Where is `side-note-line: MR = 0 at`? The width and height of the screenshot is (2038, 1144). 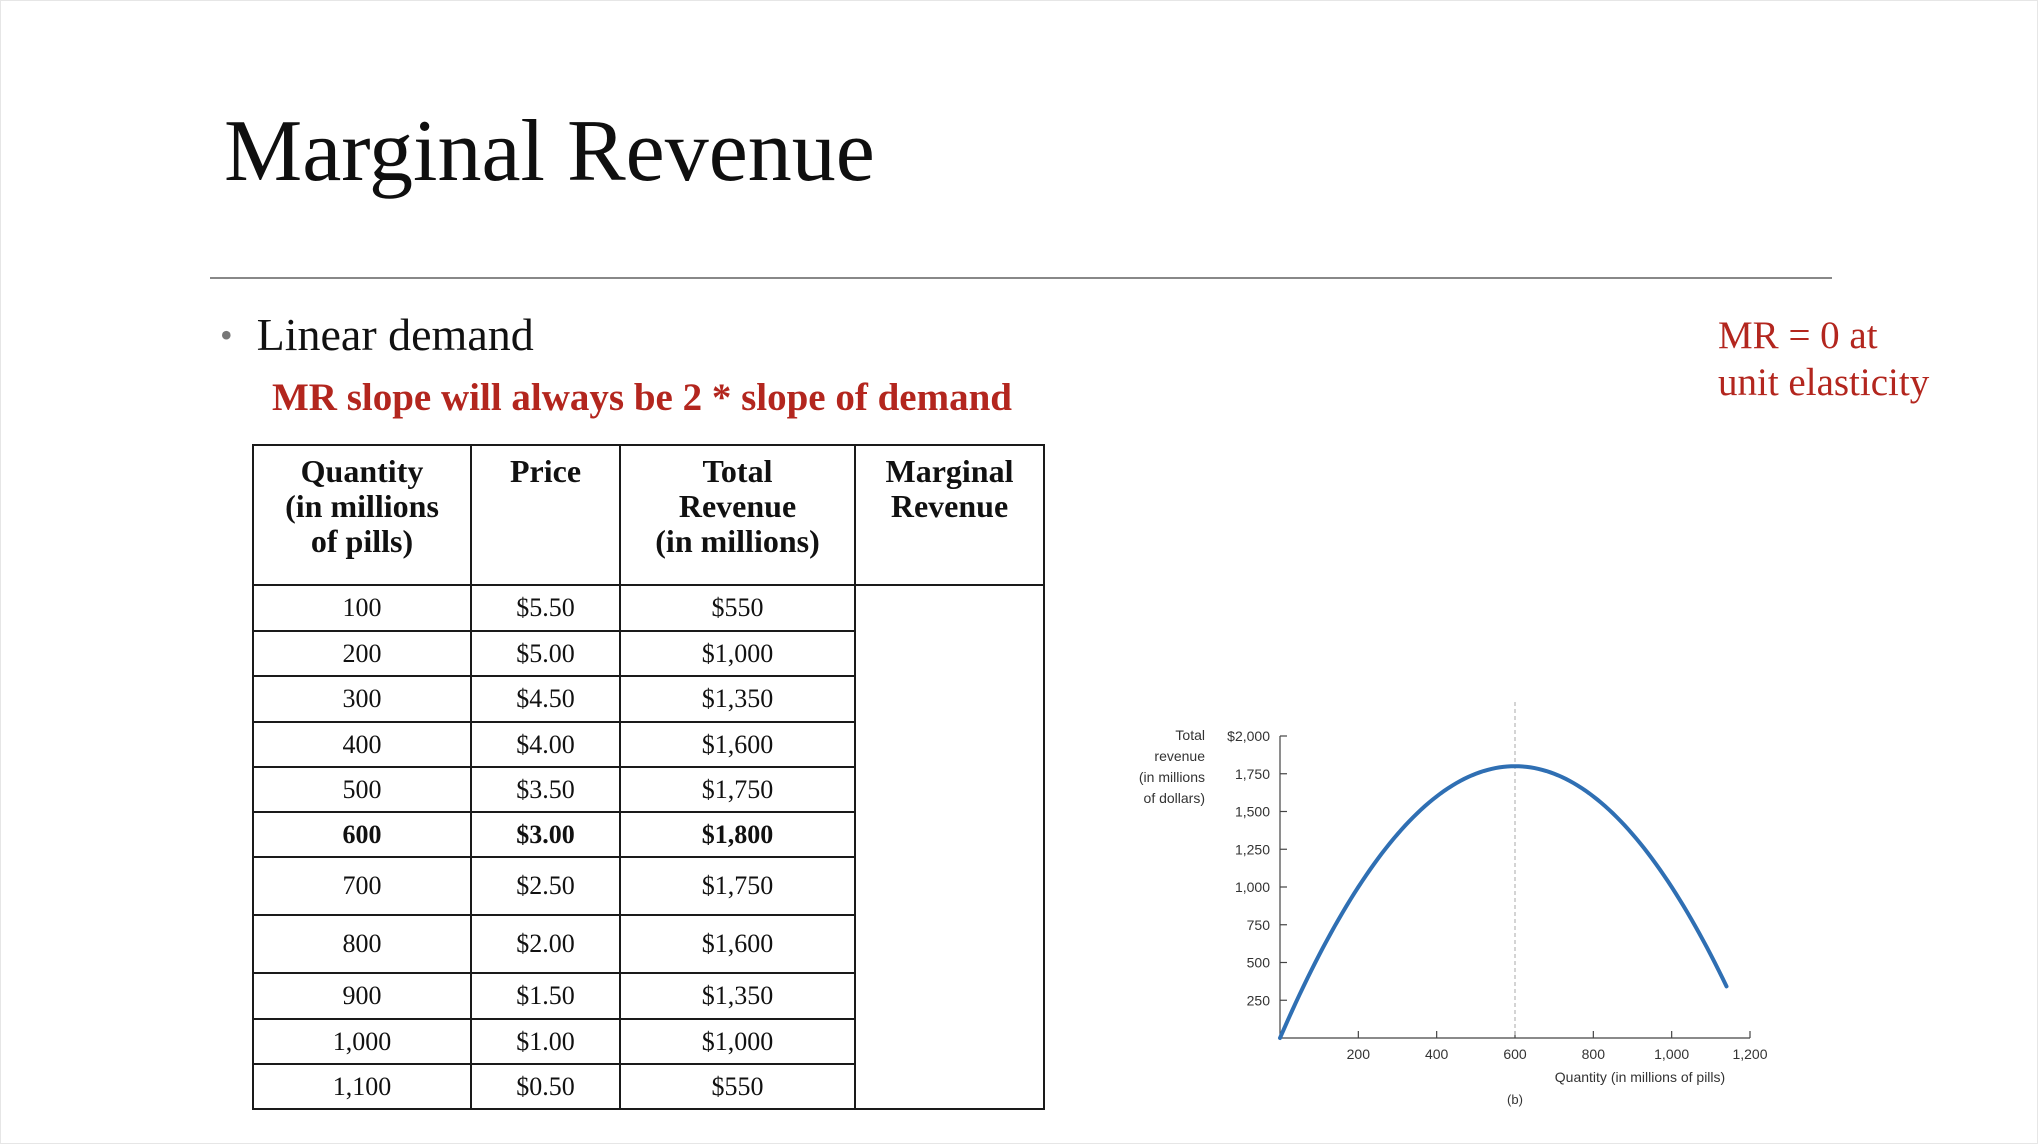 side-note-line: MR = 0 at is located at coordinates (1798, 335).